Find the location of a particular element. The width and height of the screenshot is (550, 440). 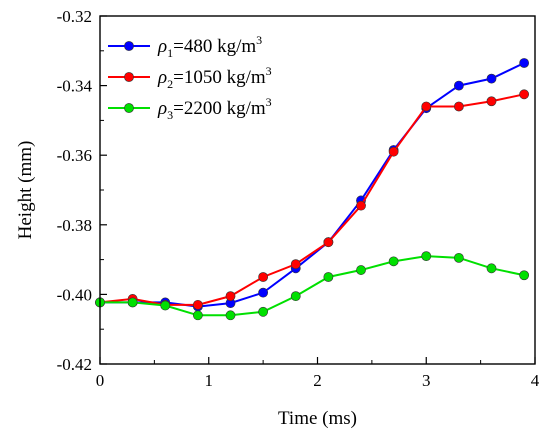

x-axis-title: Time (ms) is located at coordinates (317, 418).